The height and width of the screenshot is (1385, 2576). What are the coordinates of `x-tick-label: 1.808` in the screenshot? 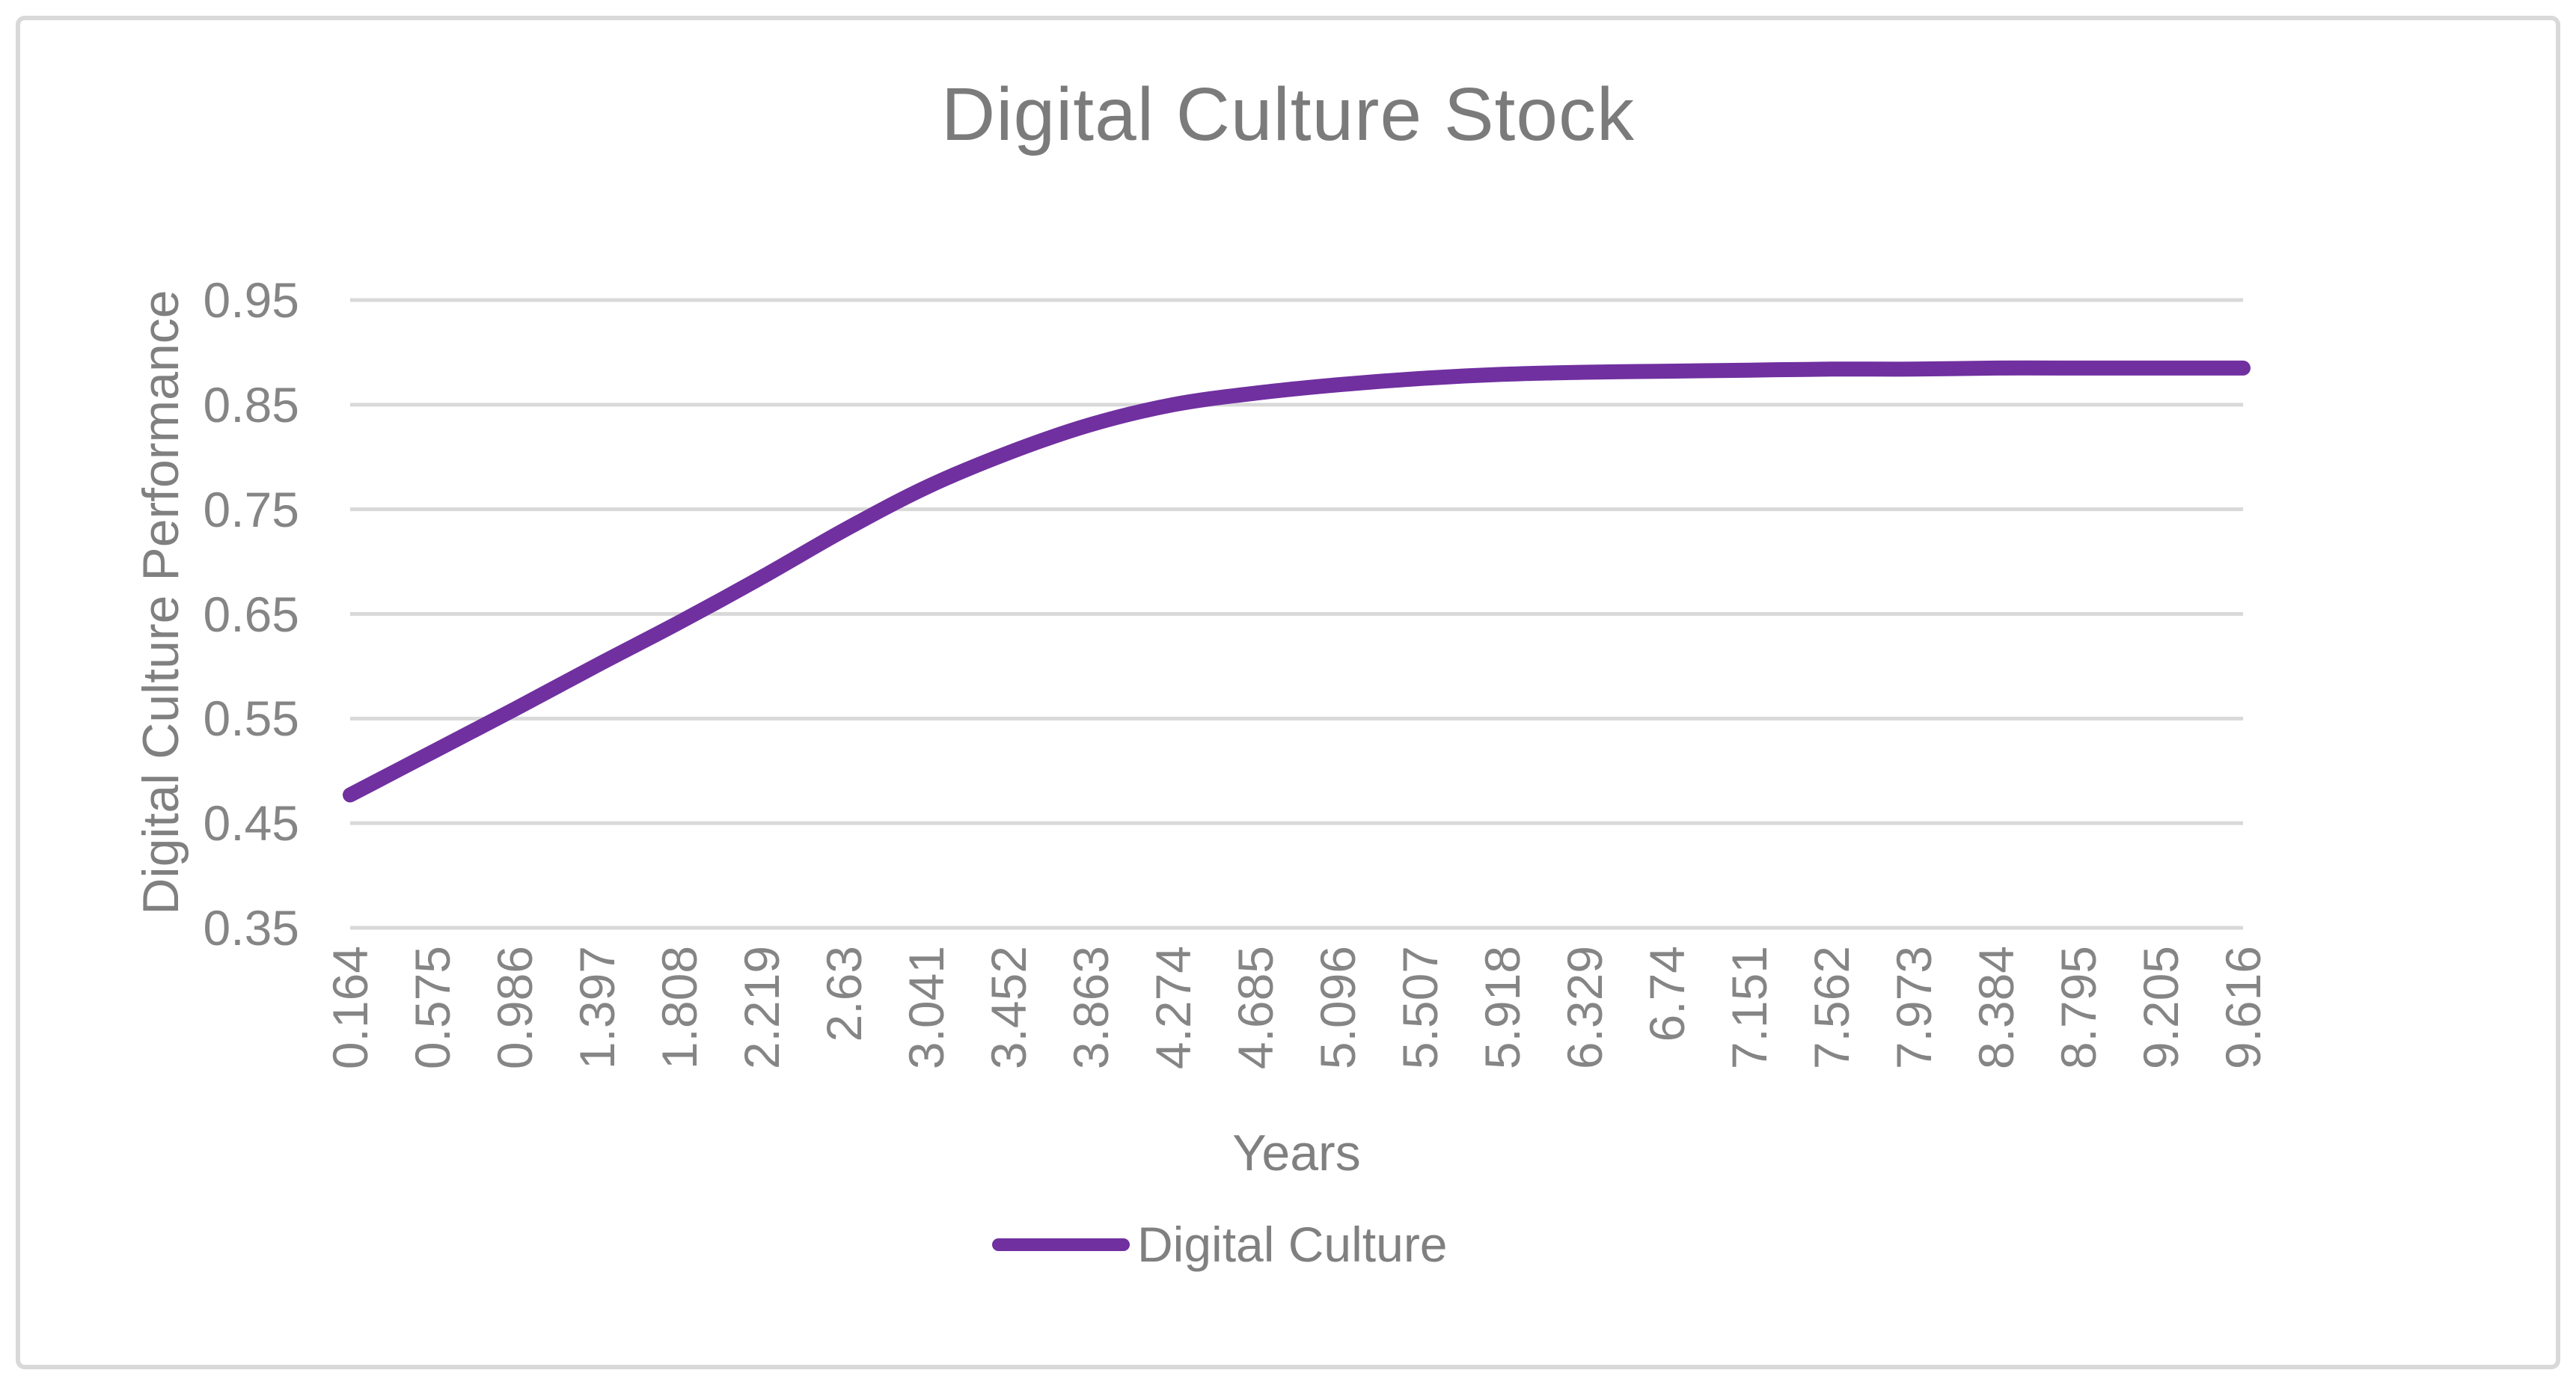 It's located at (679, 1008).